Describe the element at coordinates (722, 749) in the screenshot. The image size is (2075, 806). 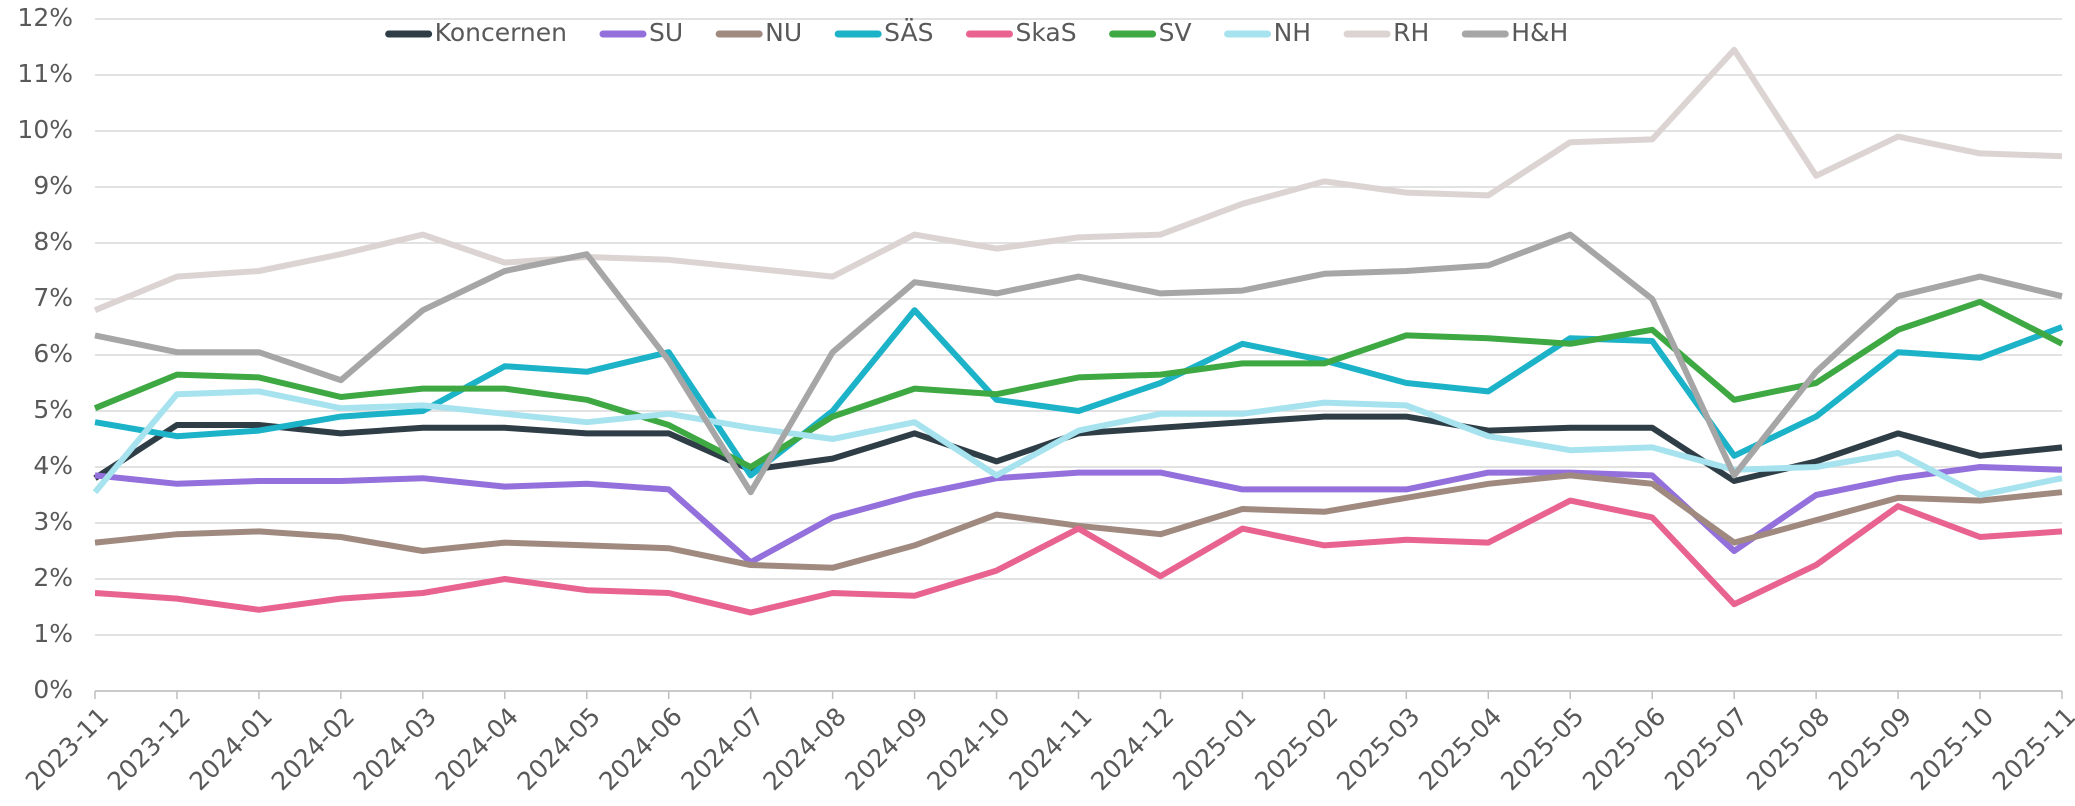
I see `x-tick-label: 2024-07` at that location.